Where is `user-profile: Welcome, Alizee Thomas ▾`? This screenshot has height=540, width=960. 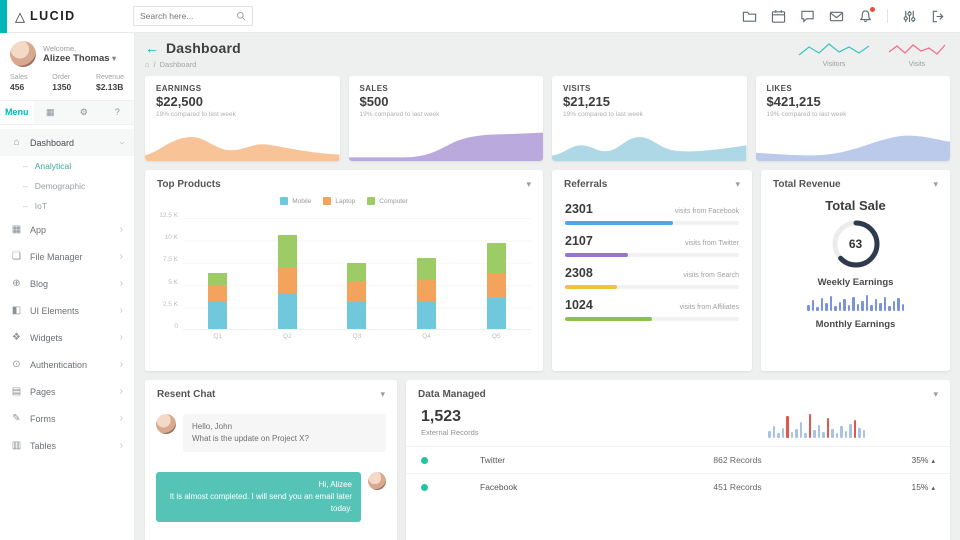
user-profile: Welcome, Alizee Thomas ▾ is located at coordinates (67, 52).